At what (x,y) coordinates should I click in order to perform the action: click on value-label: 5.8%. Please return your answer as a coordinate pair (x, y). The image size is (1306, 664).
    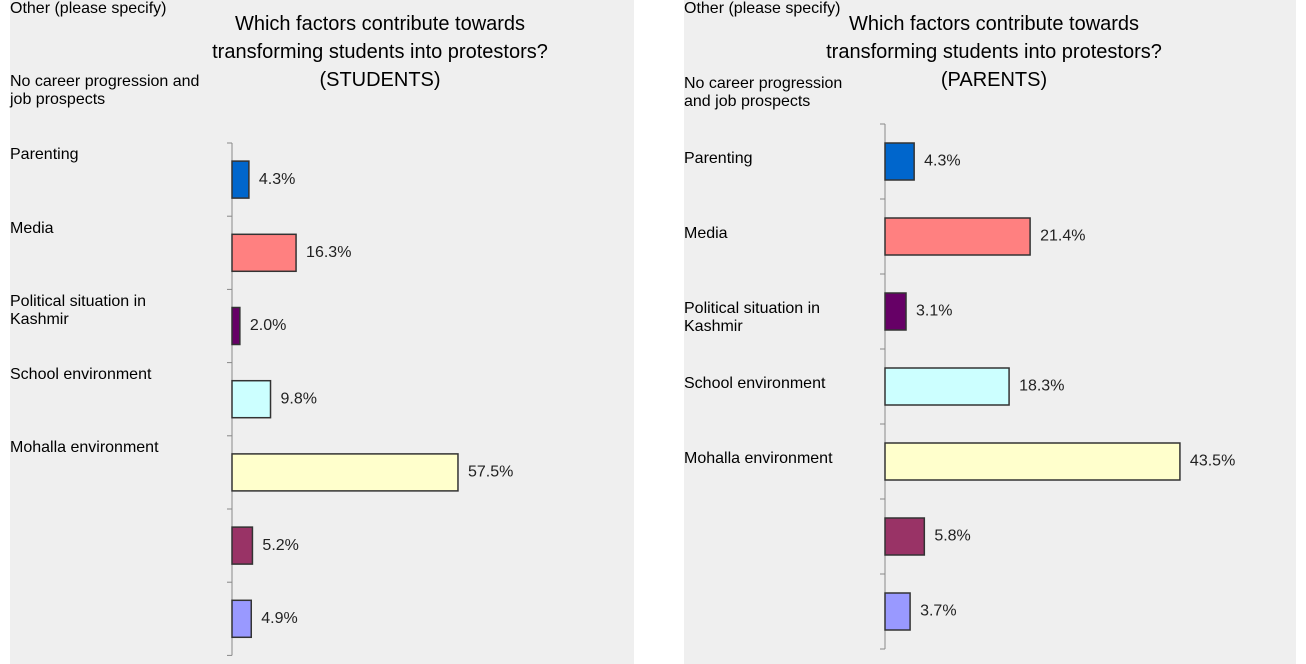
    Looking at the image, I should click on (952, 536).